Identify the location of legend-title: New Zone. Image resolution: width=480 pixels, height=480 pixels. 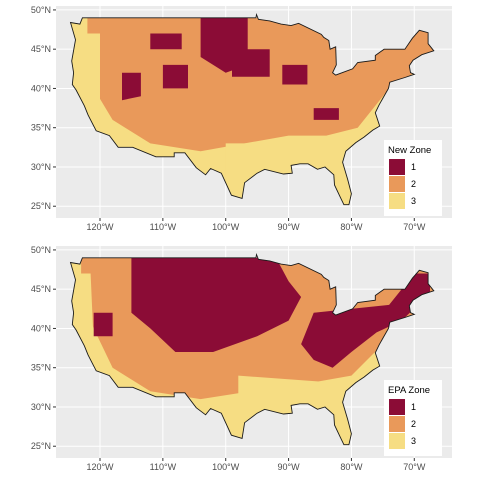
(409, 150).